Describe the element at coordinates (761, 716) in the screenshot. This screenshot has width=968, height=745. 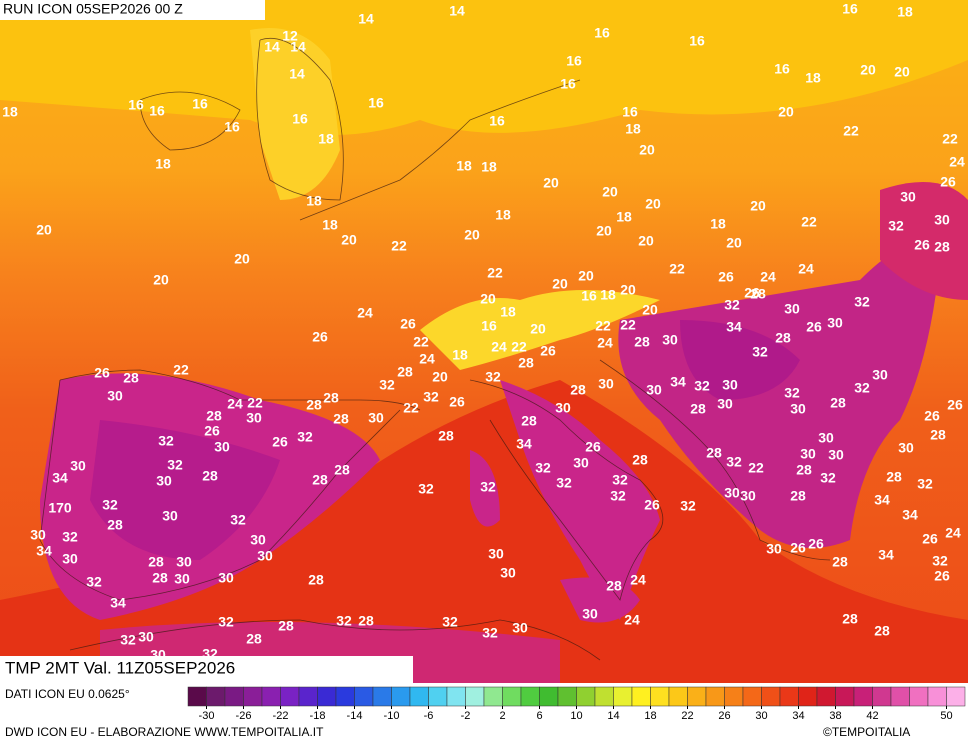
I see `colorbar-label: 30` at that location.